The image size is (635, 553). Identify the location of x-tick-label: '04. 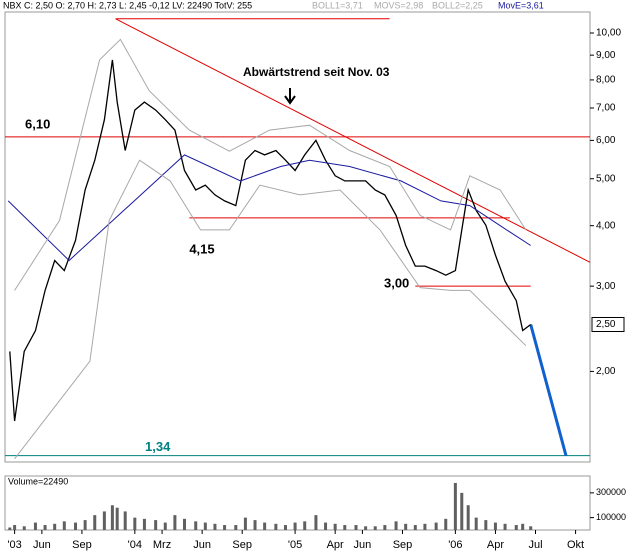
(135, 545).